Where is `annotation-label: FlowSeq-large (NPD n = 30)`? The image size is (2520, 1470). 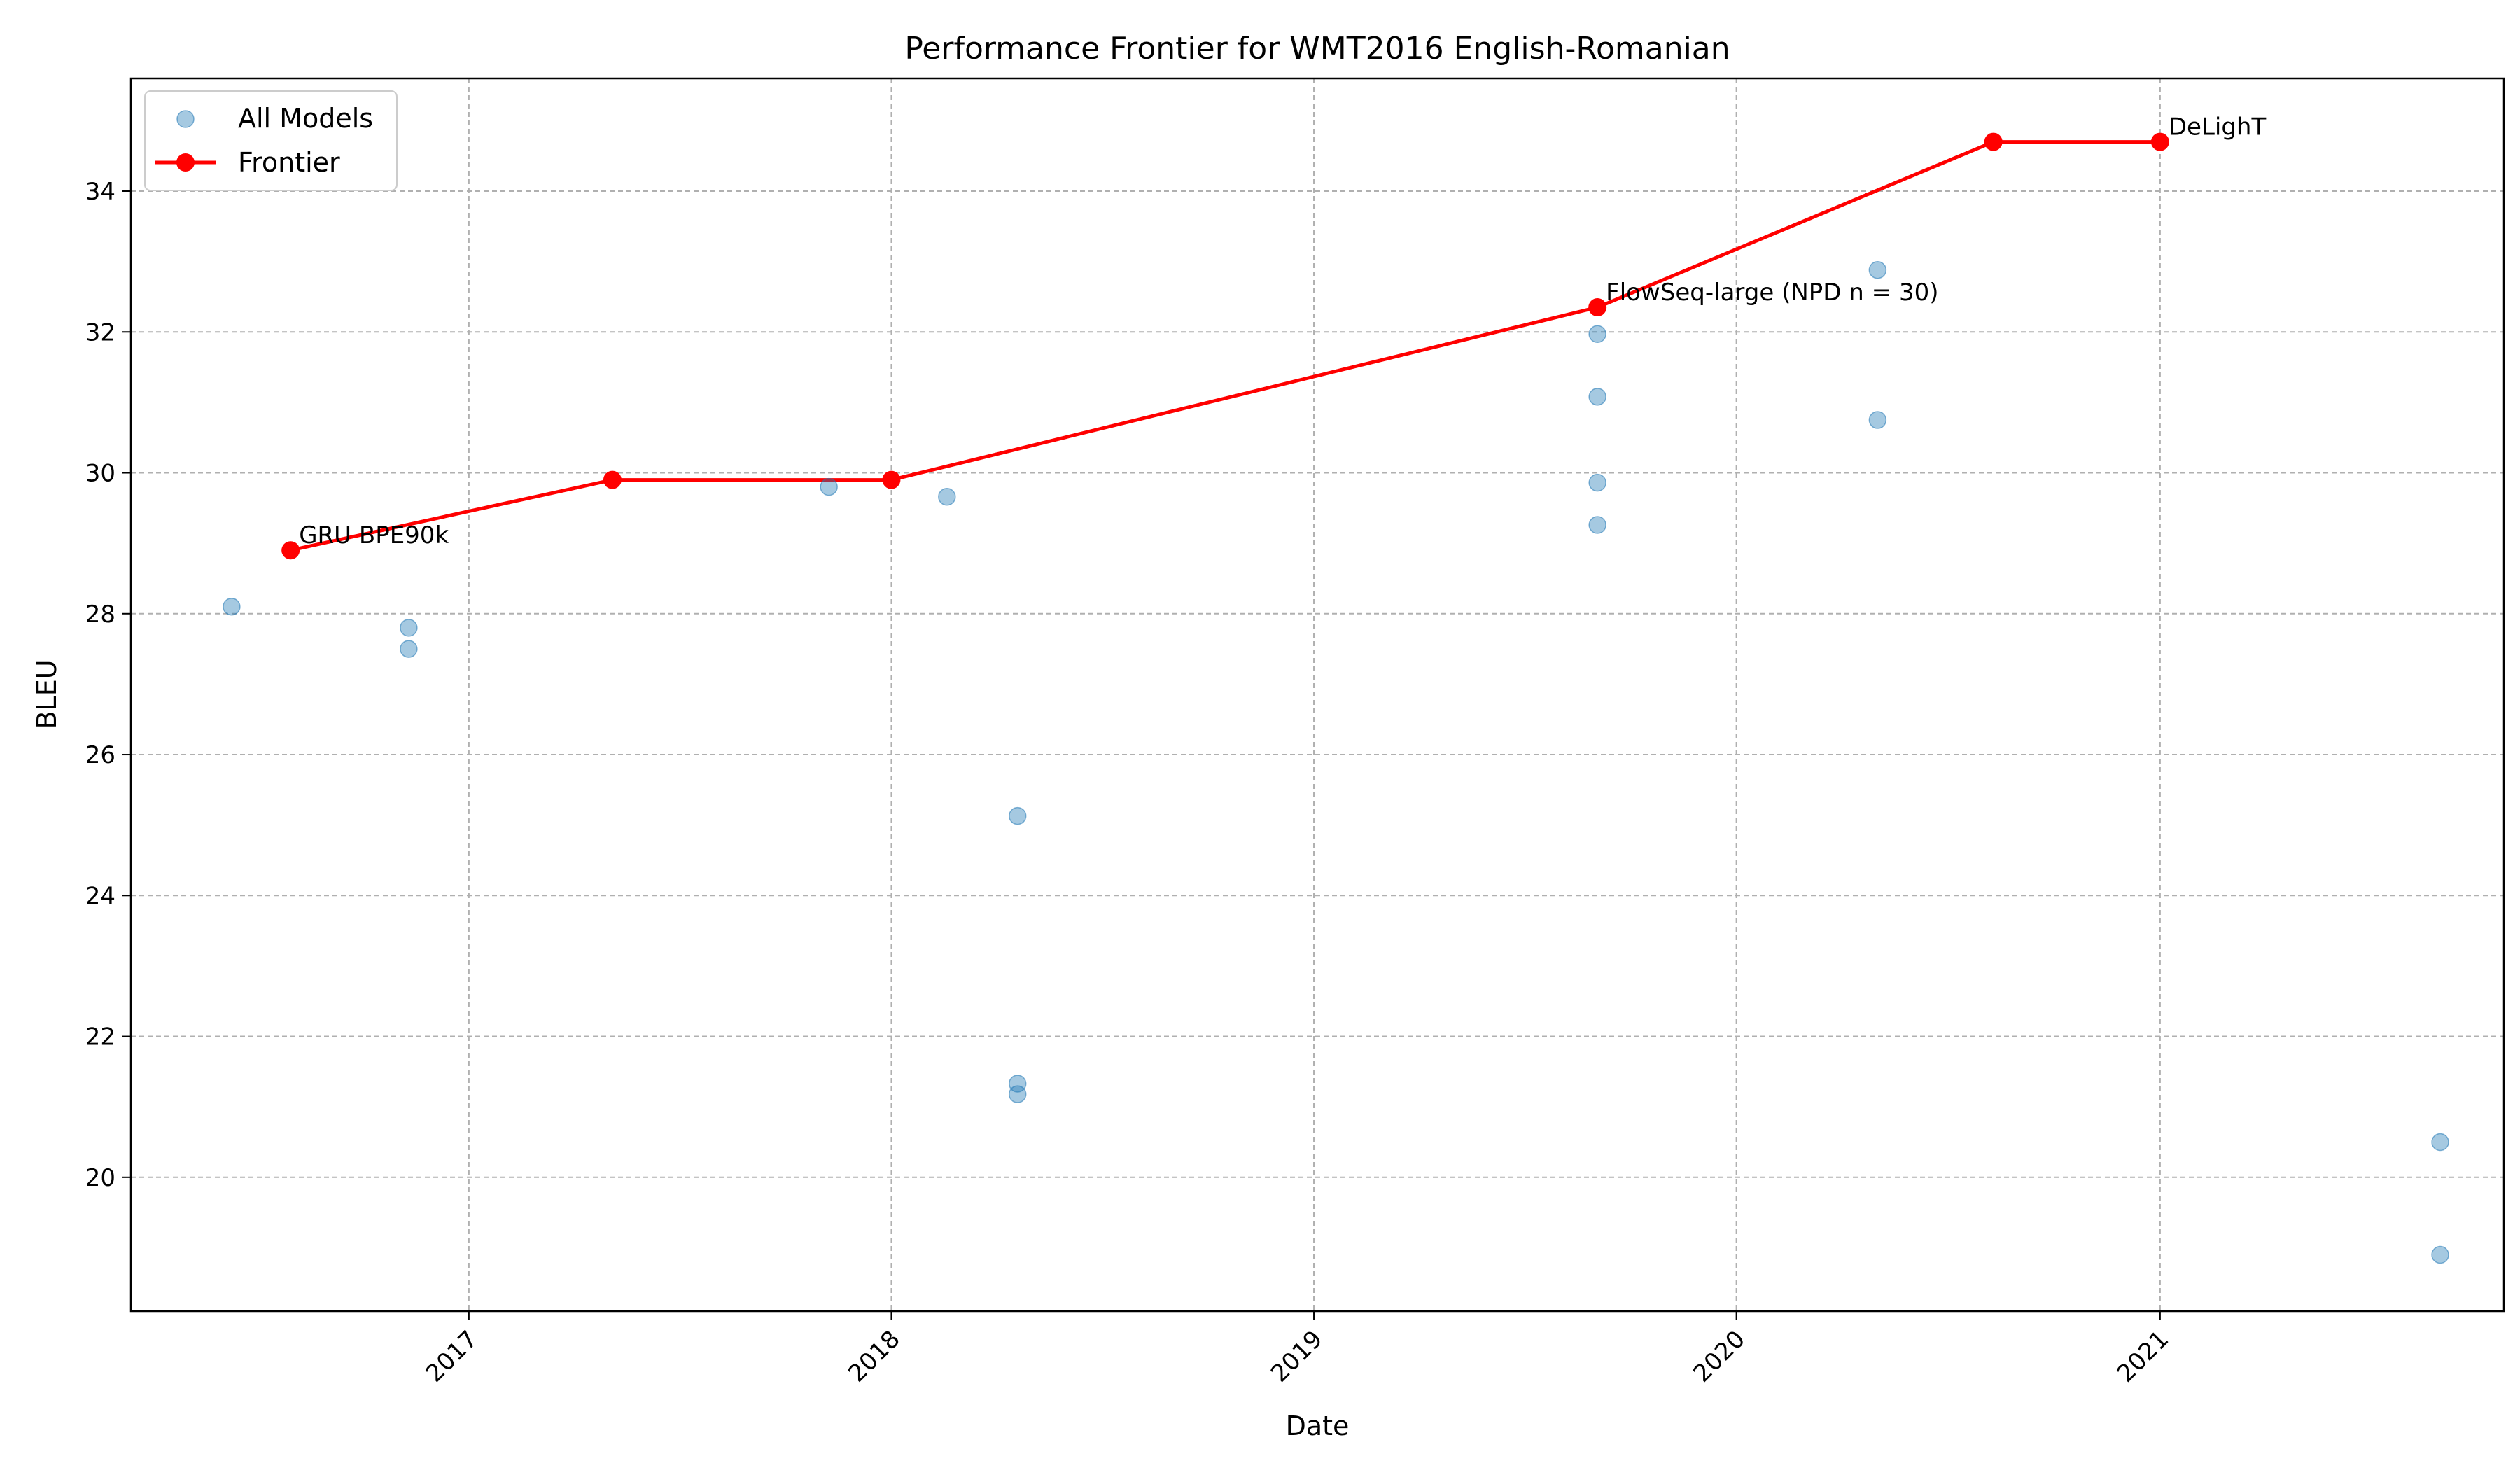 annotation-label: FlowSeq-large (NPD n = 30) is located at coordinates (1772, 293).